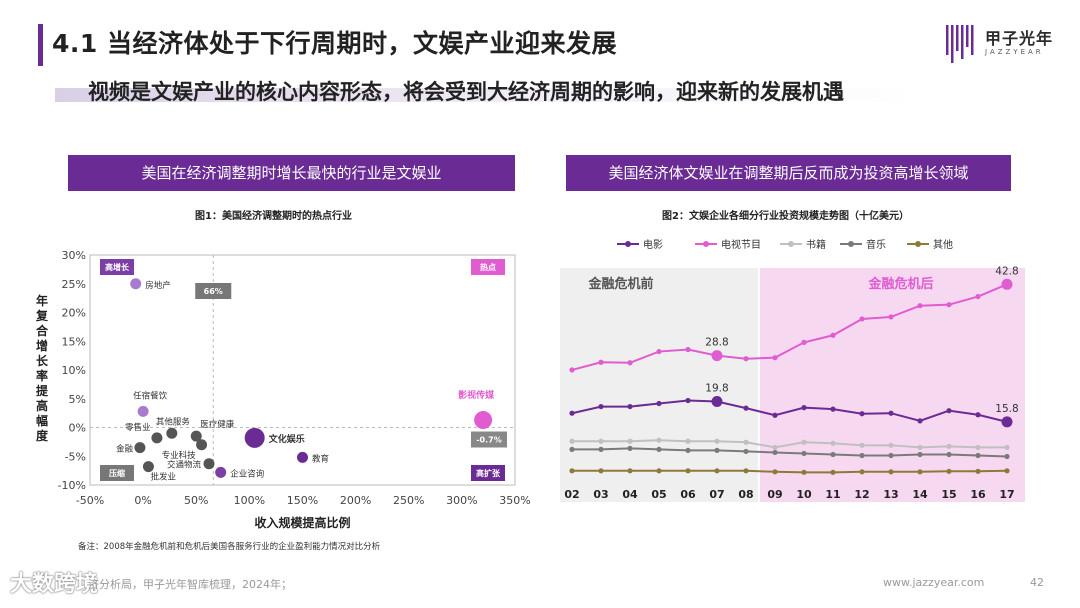 The width and height of the screenshot is (1080, 608). I want to click on logo-wordmark: 甲子光年, so click(1019, 38).